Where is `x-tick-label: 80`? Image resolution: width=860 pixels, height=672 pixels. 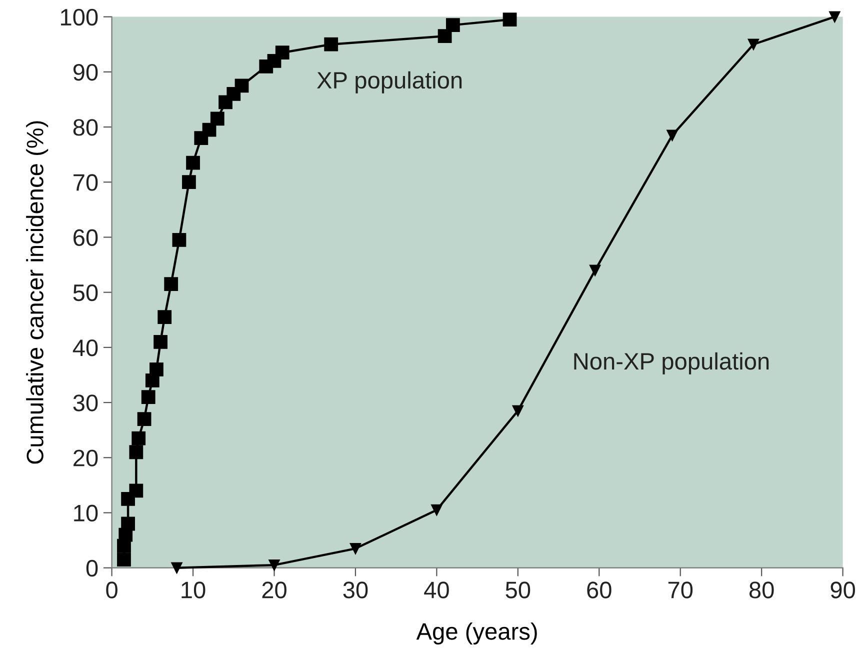 x-tick-label: 80 is located at coordinates (761, 590).